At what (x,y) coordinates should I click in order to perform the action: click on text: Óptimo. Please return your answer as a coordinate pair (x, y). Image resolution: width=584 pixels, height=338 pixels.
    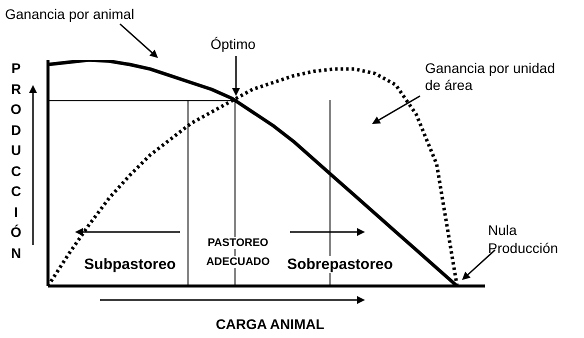
    Looking at the image, I should click on (233, 44).